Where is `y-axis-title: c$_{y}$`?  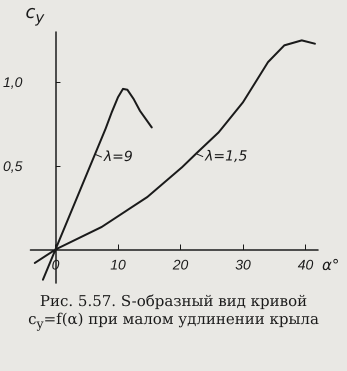
y-axis-title: c$_{y}$ is located at coordinates (34, 14).